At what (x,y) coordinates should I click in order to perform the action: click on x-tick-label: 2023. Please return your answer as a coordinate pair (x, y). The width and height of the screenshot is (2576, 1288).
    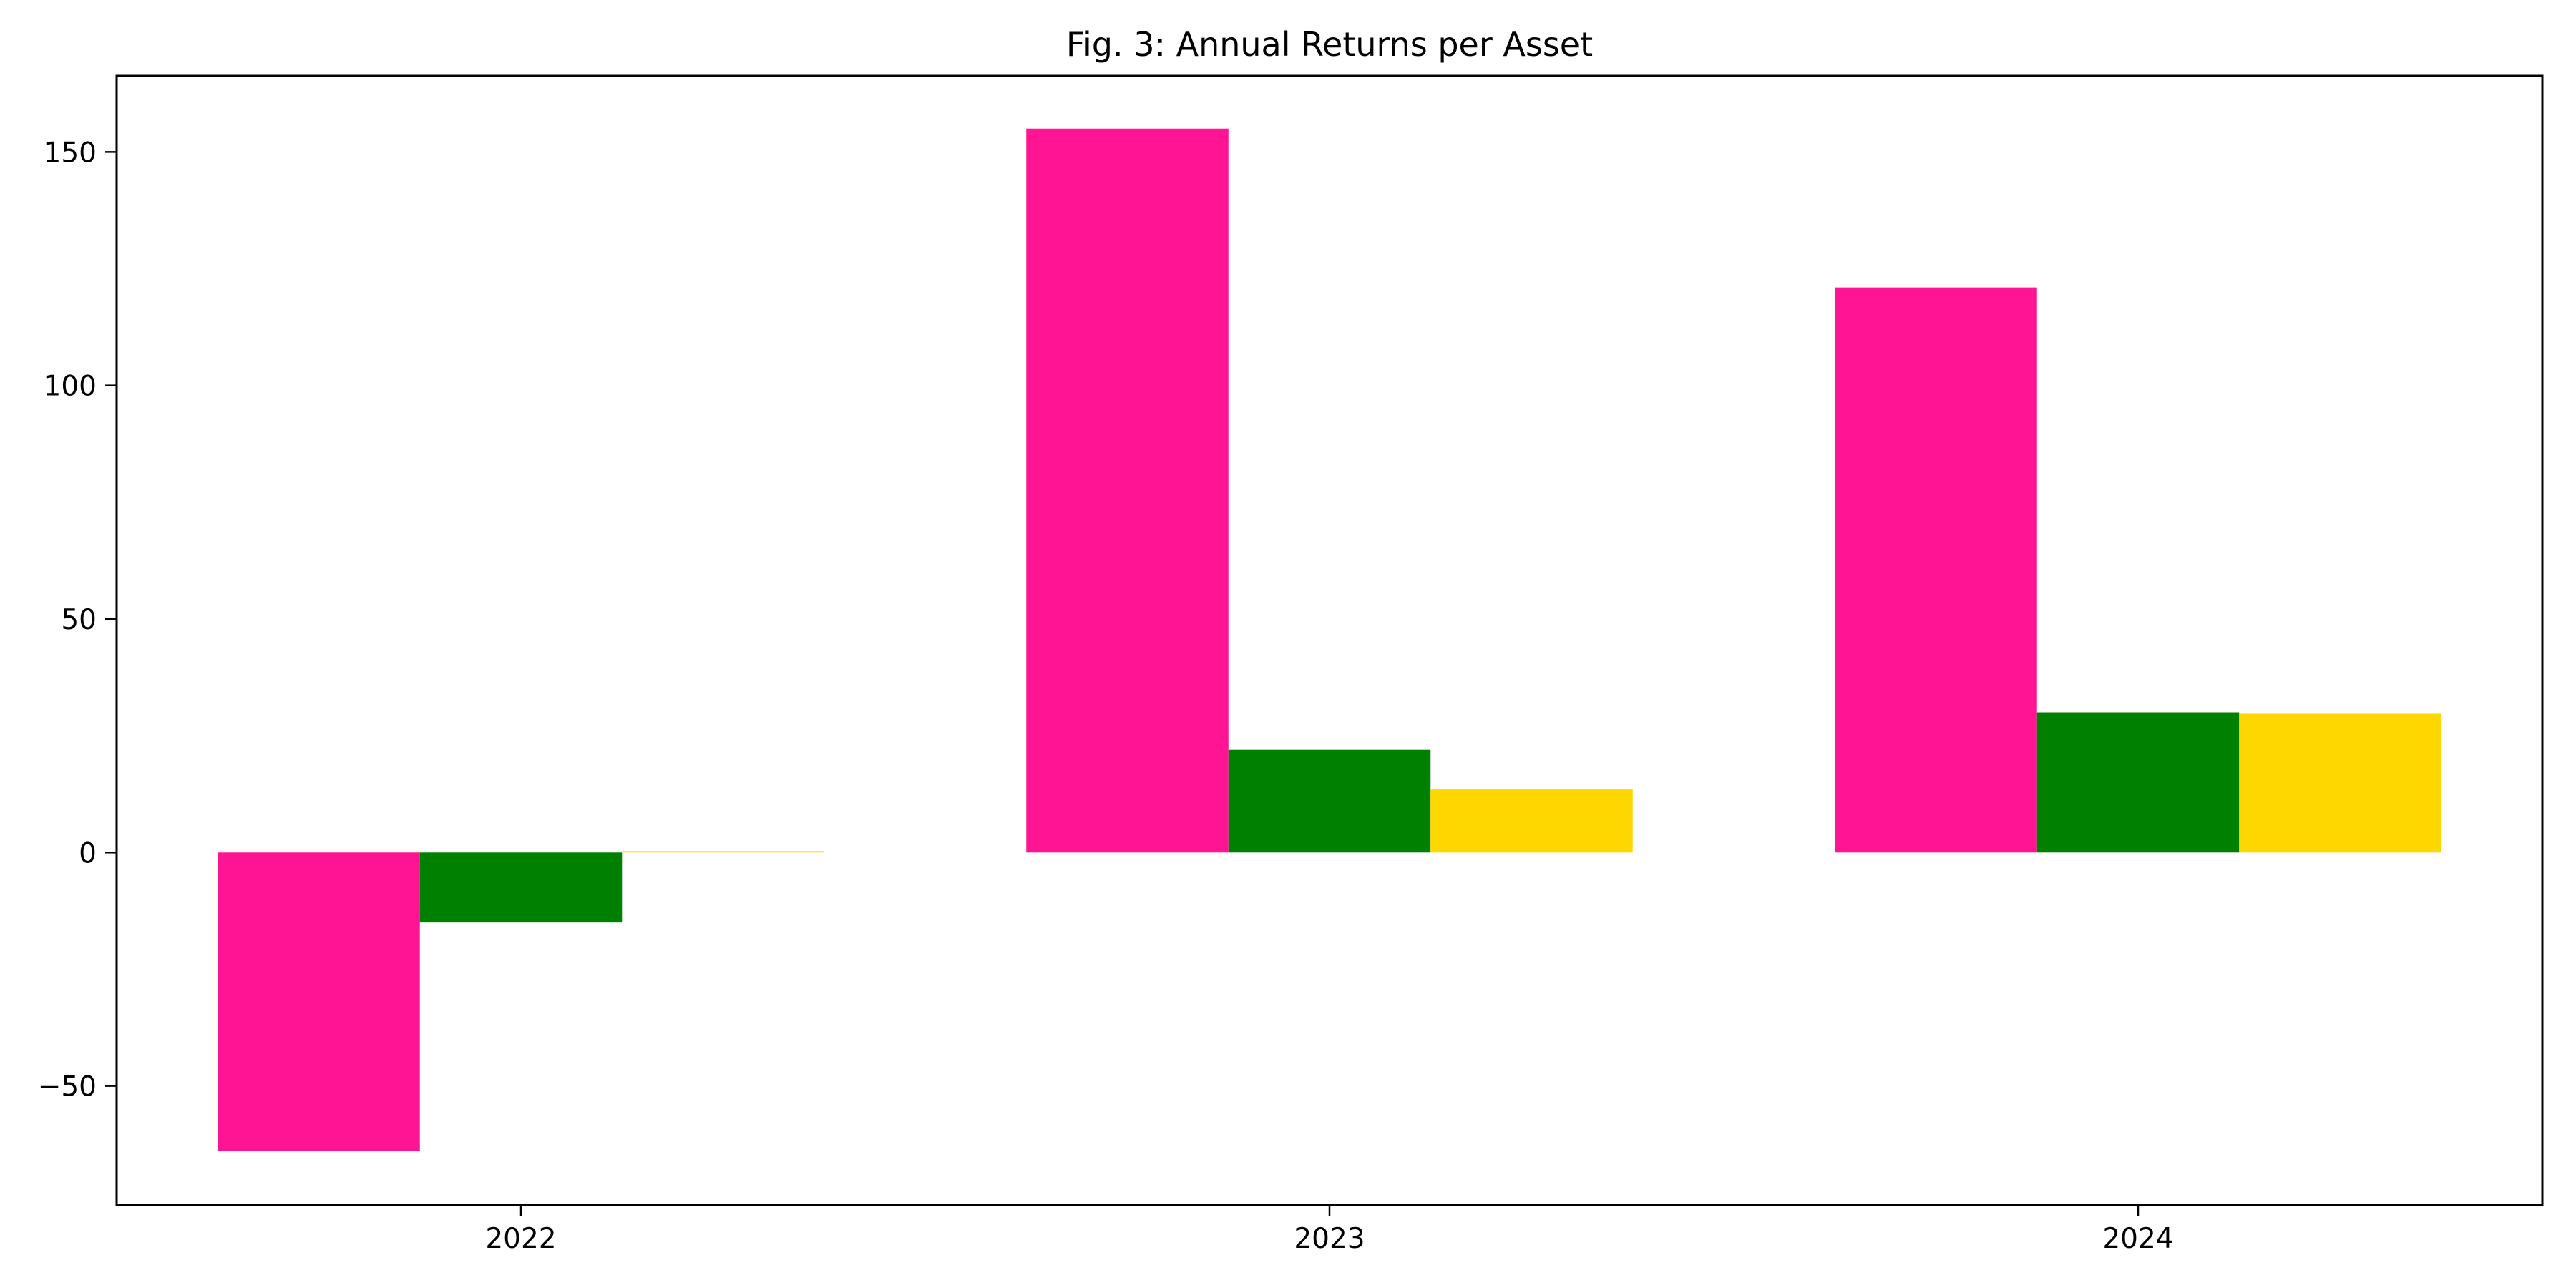
    Looking at the image, I should click on (1329, 1239).